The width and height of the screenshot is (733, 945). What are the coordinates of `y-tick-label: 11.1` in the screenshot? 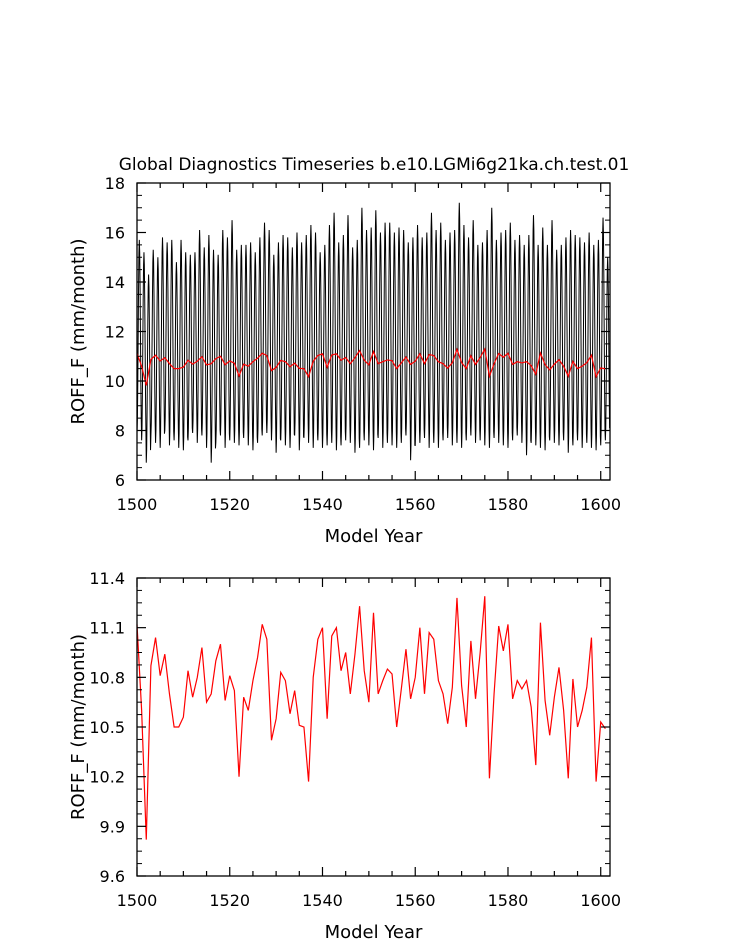 It's located at (107, 628).